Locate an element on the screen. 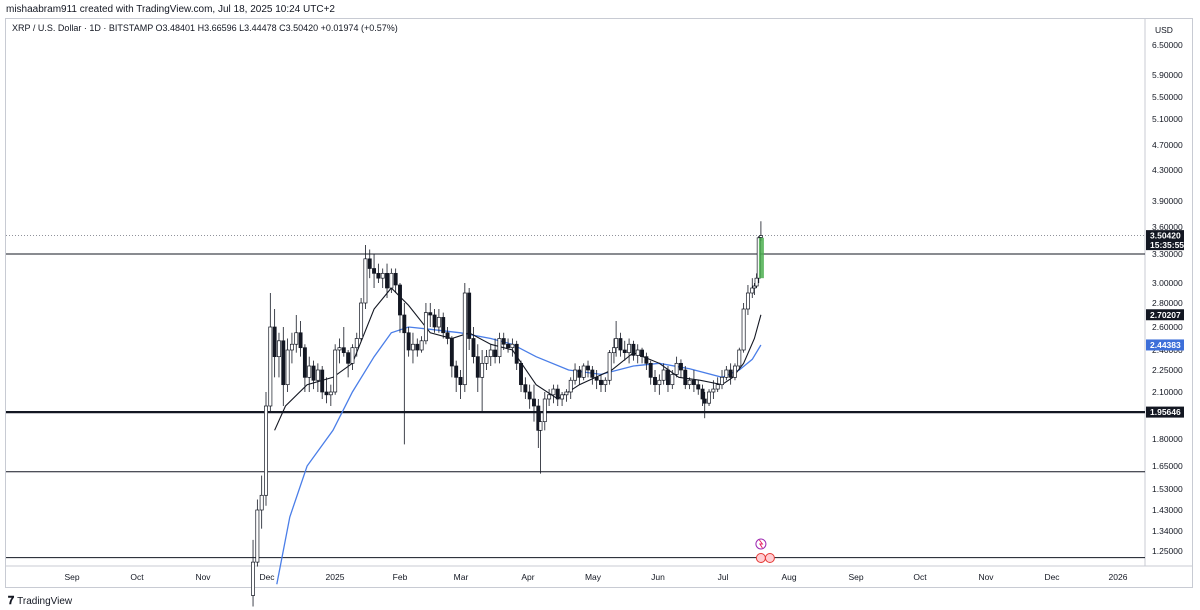 This screenshot has width=1200, height=610. price-tag-label: 1.95646 is located at coordinates (1165, 412).